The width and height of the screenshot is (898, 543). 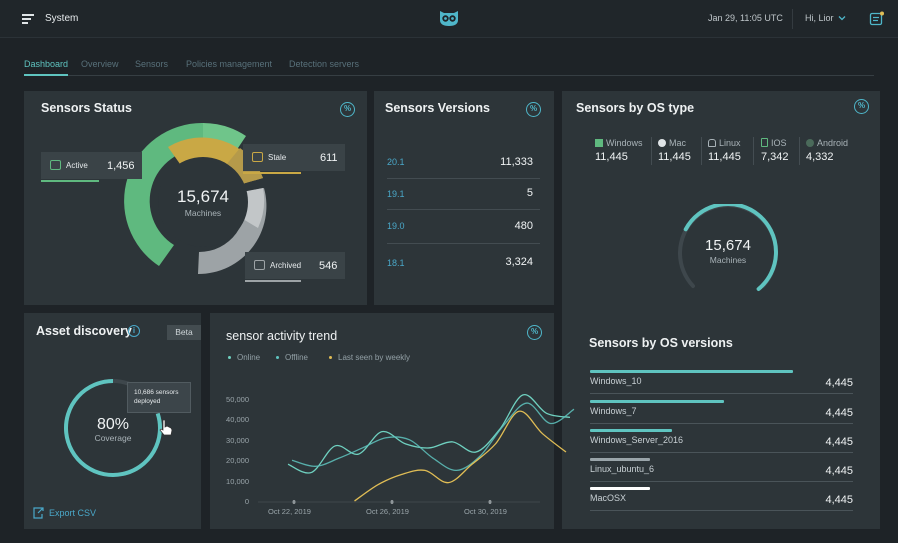 What do you see at coordinates (820, 157) in the screenshot?
I see `os-value: 4,332` at bounding box center [820, 157].